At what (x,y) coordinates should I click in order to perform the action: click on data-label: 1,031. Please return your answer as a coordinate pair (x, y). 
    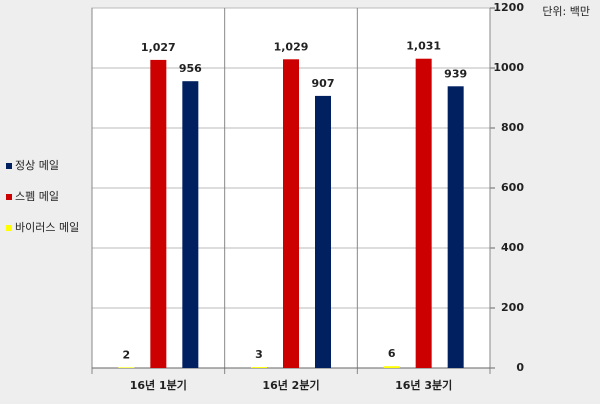
    Looking at the image, I should click on (423, 46).